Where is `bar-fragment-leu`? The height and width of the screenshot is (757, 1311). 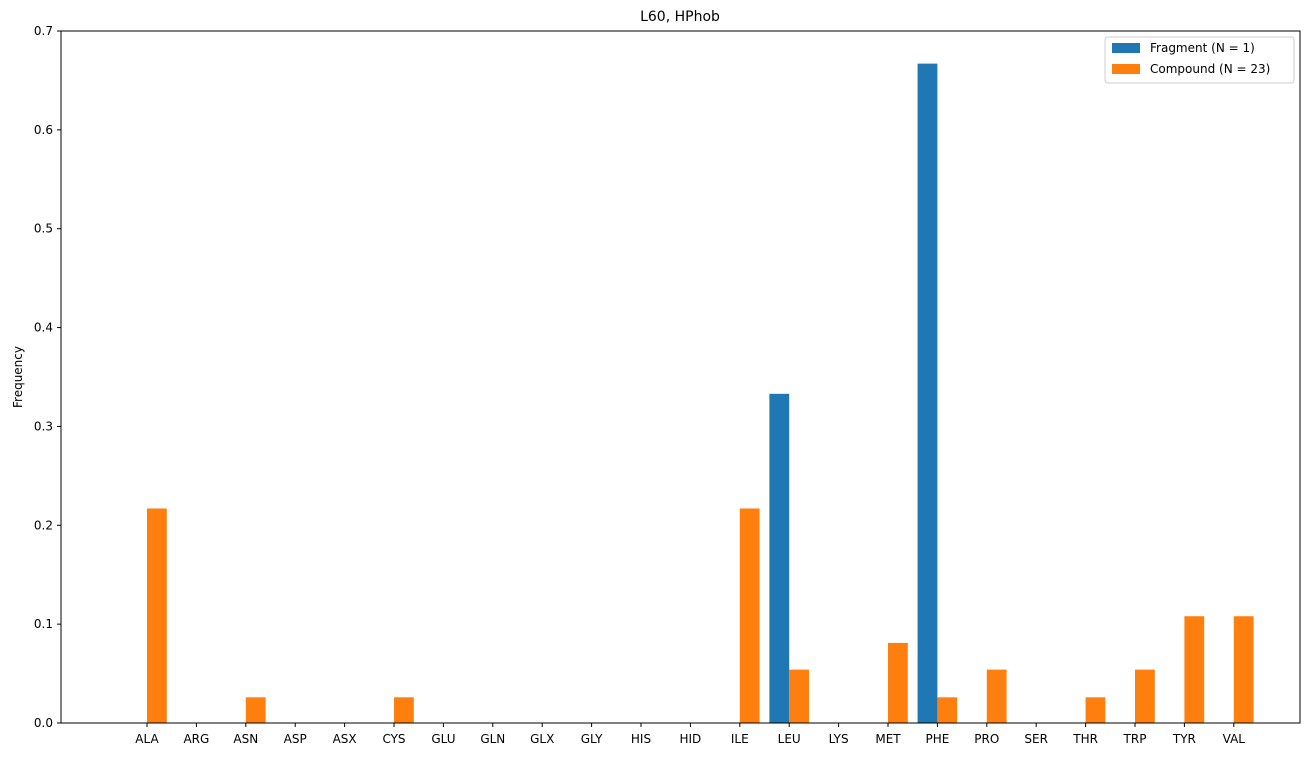 bar-fragment-leu is located at coordinates (779, 558).